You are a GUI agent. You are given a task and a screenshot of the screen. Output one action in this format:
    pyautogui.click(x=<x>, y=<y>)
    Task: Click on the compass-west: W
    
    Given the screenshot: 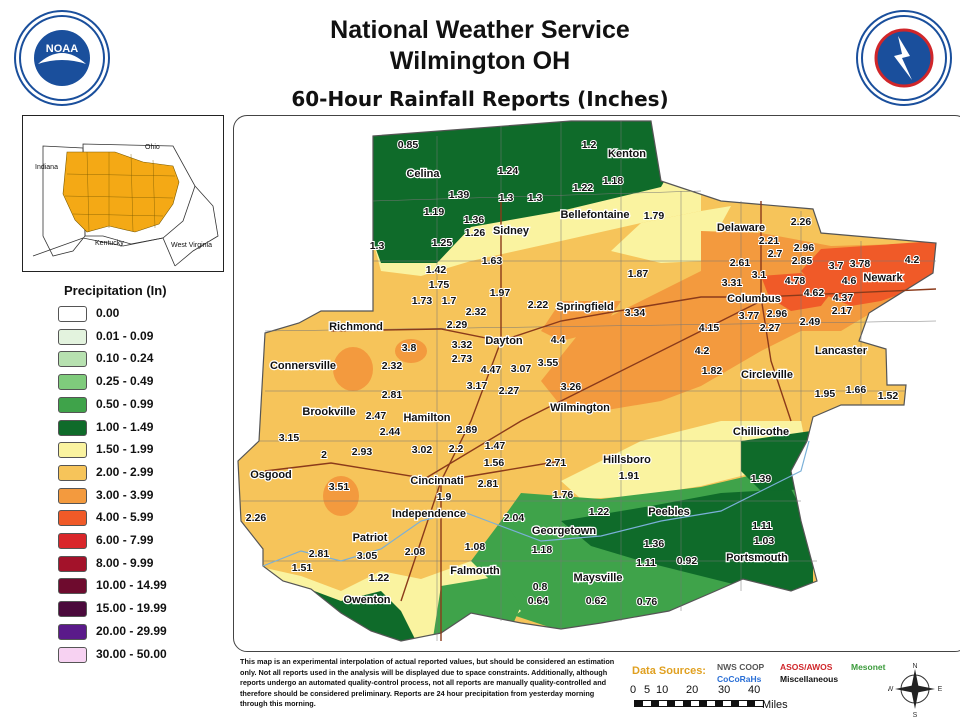 What is the action you would take?
    pyautogui.click(x=891, y=689)
    